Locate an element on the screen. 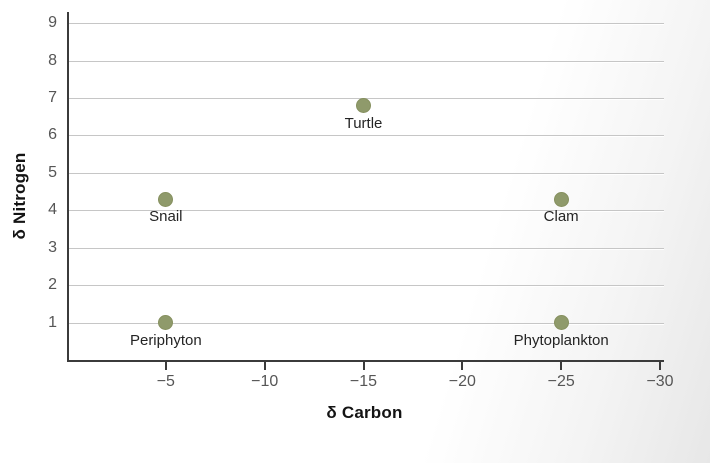 The image size is (710, 463). y-tick-label: 7 is located at coordinates (52, 98).